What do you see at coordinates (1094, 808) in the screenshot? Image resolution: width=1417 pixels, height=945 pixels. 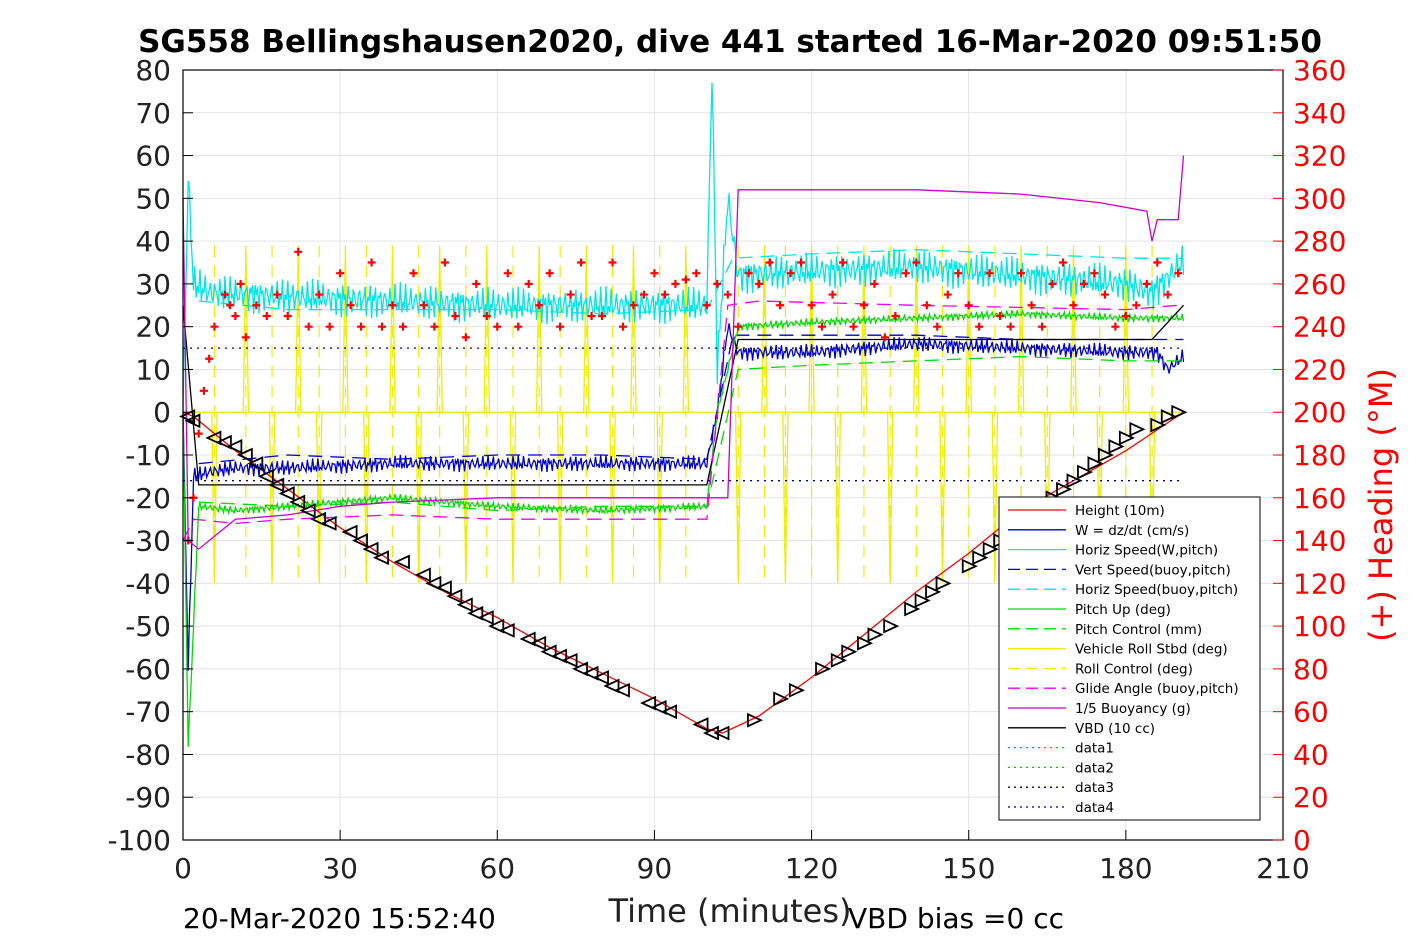 I see `legend-entry: data4` at bounding box center [1094, 808].